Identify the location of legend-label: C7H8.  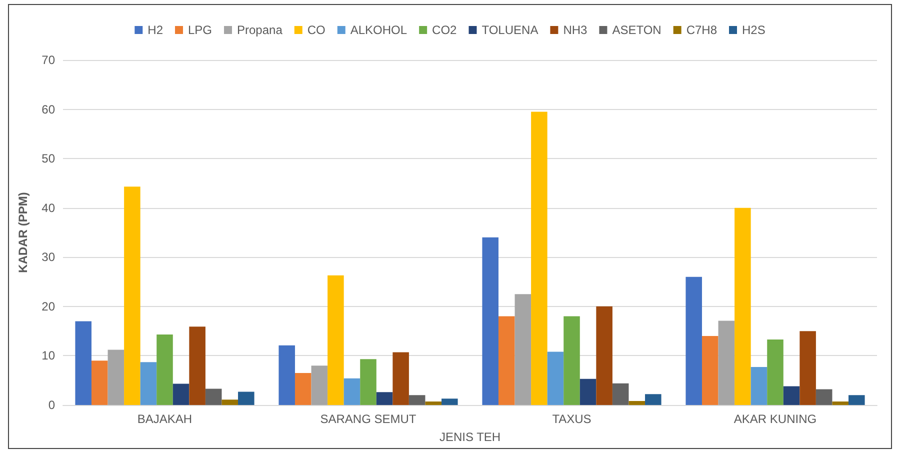
(702, 30).